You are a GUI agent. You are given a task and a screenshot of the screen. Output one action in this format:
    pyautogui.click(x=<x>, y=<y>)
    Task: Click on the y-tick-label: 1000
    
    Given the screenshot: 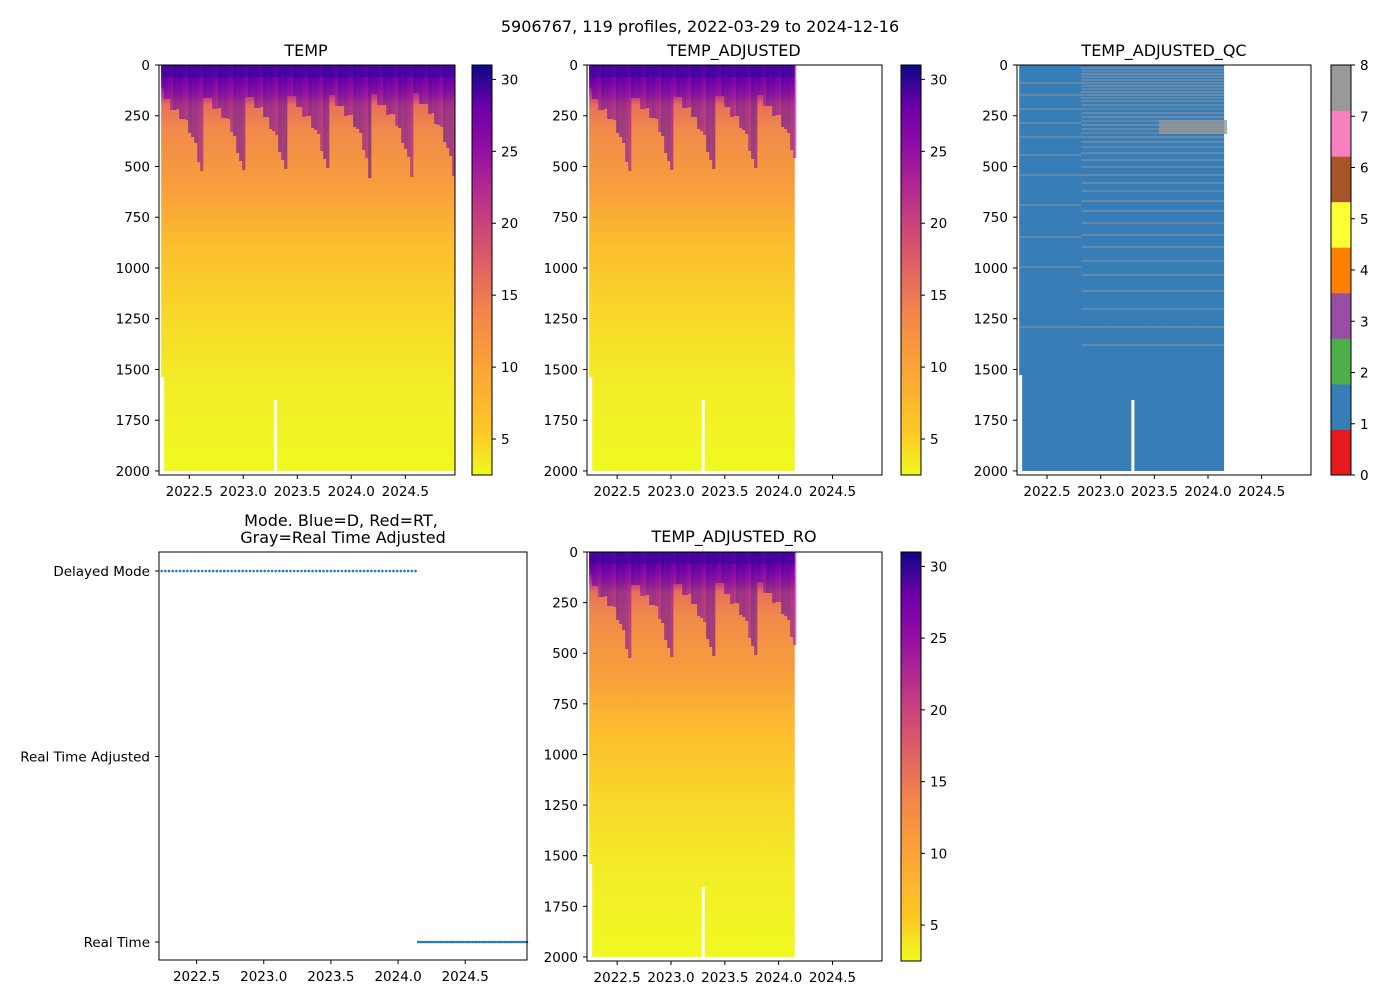 What is the action you would take?
    pyautogui.click(x=133, y=269)
    